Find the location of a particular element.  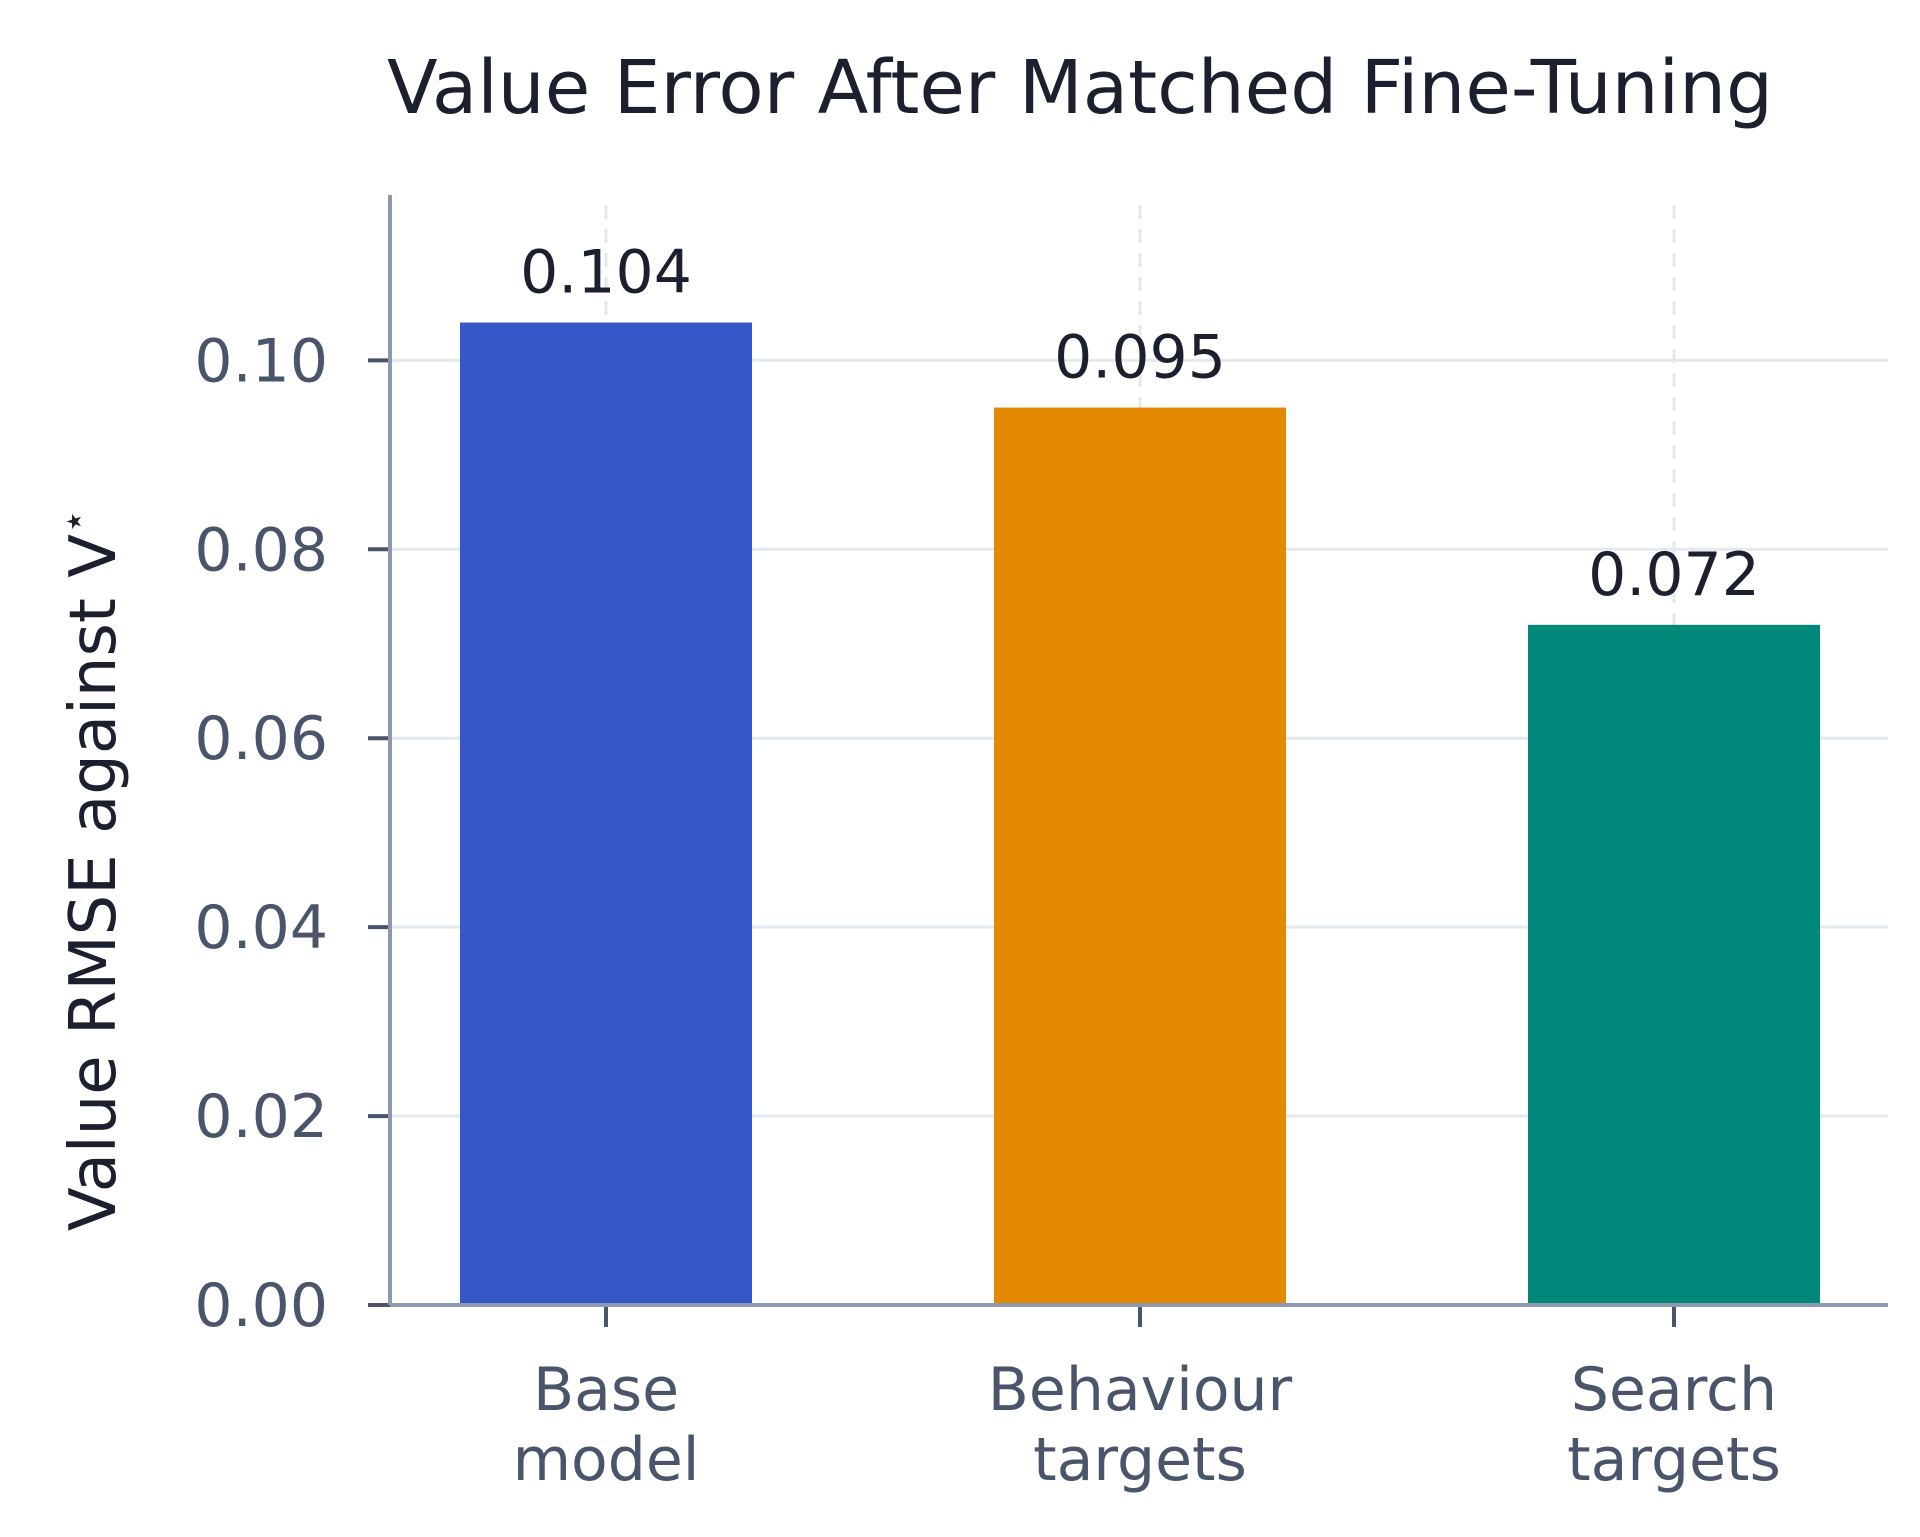

x-tick-label: model is located at coordinates (606, 1460).